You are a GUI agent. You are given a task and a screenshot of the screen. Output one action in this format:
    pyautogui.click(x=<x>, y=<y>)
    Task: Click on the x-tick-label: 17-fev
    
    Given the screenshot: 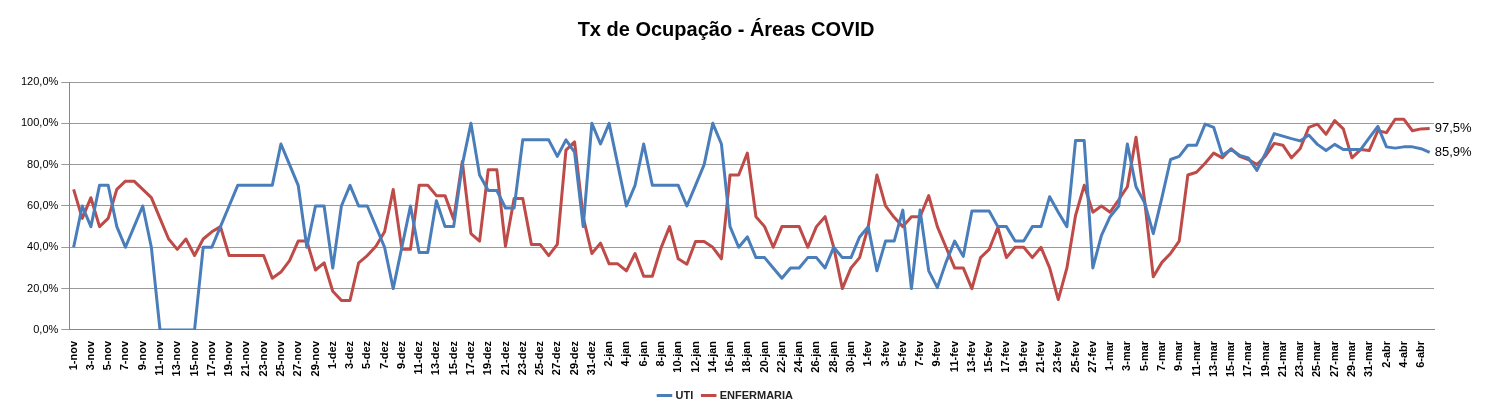 What is the action you would take?
    pyautogui.click(x=1005, y=356)
    